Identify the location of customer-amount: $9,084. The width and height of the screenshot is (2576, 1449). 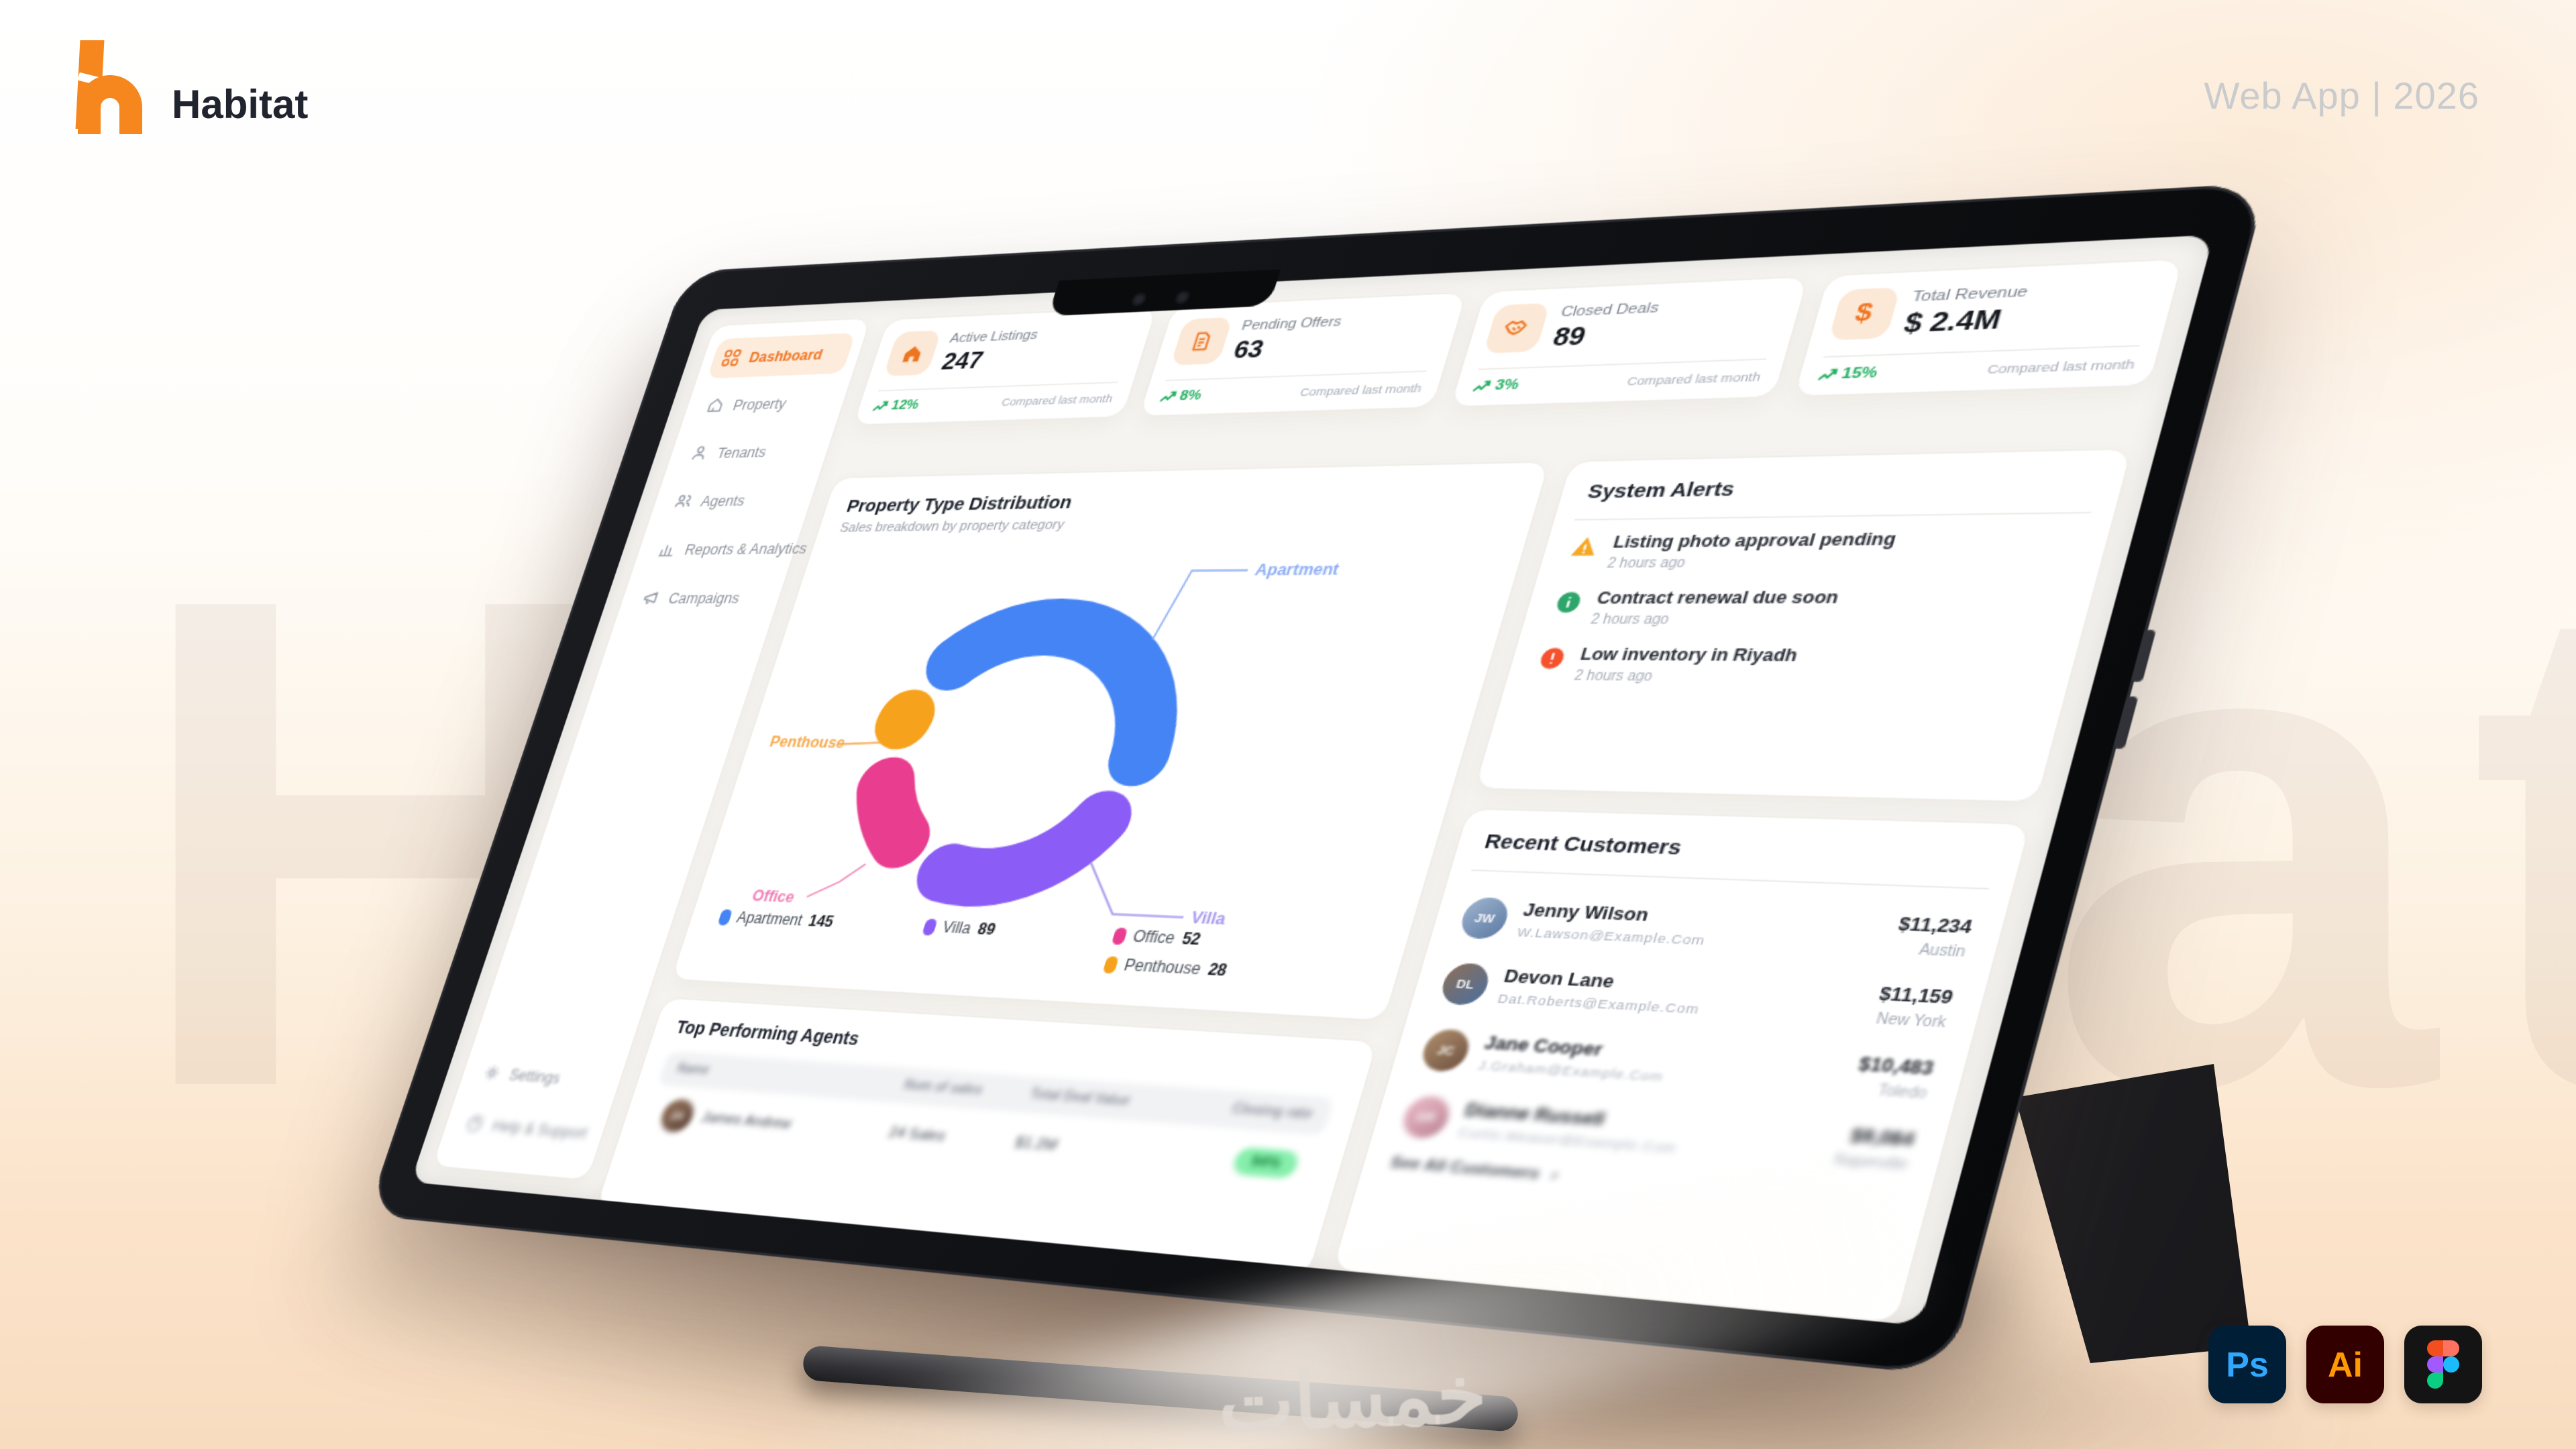
(1882, 1137).